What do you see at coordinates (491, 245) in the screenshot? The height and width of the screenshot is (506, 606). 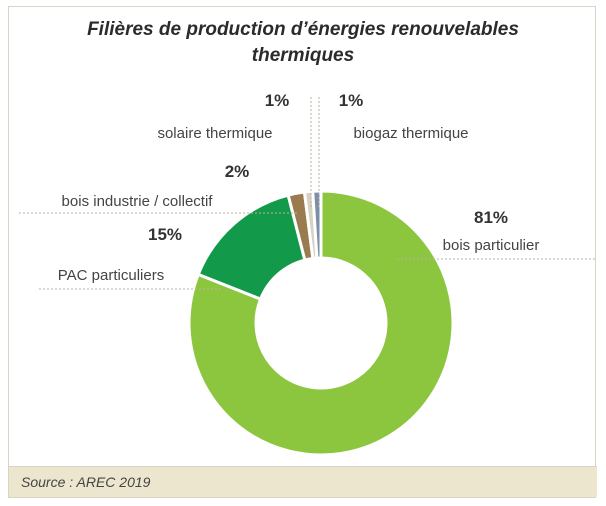 I see `label-cat-bois-particulier: bois particulier` at bounding box center [491, 245].